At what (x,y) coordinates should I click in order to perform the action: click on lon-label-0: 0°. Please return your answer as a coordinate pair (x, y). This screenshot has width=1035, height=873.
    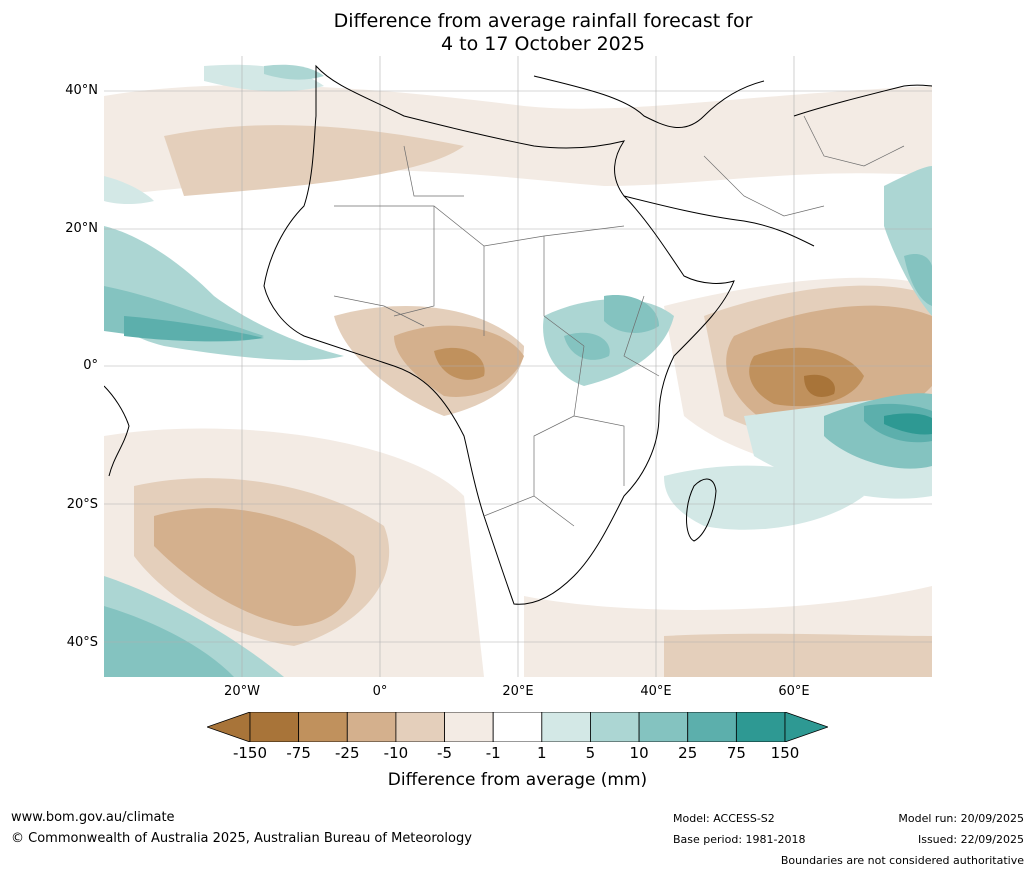
    Looking at the image, I should click on (380, 691).